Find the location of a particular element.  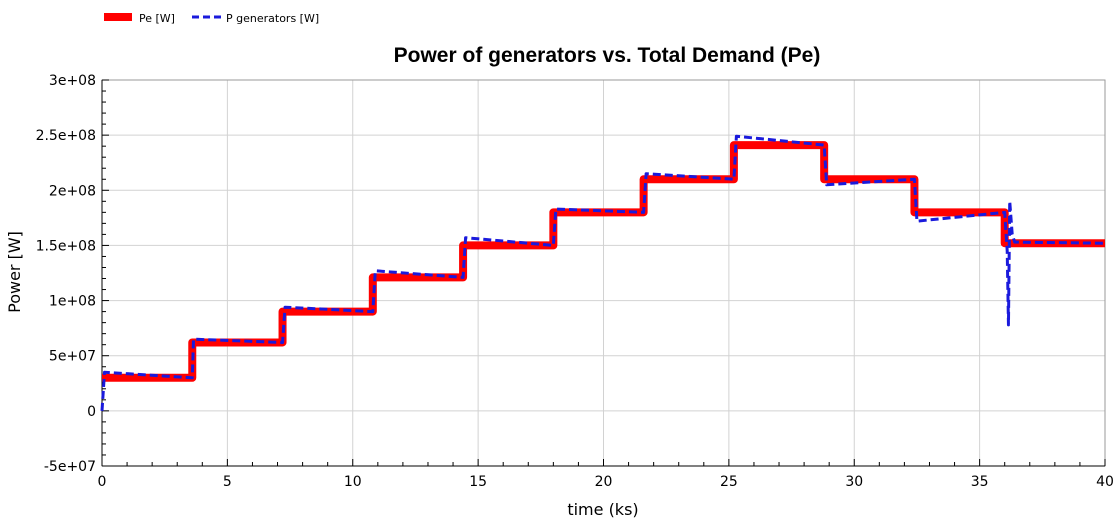

y-tick-label: 2e+08 is located at coordinates (72, 191).